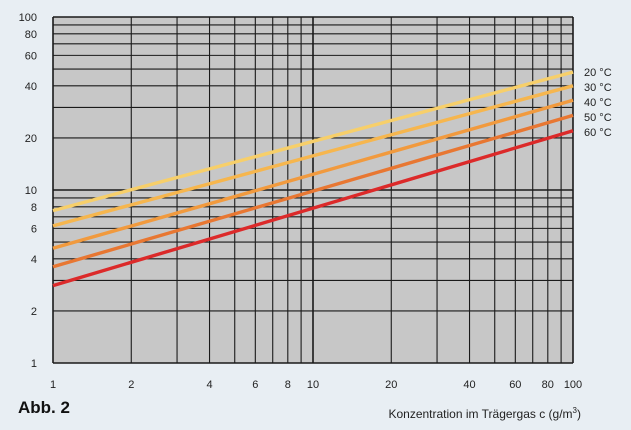 Image resolution: width=631 pixels, height=430 pixels. Describe the element at coordinates (34, 260) in the screenshot. I see `y-tick-label: 4` at that location.